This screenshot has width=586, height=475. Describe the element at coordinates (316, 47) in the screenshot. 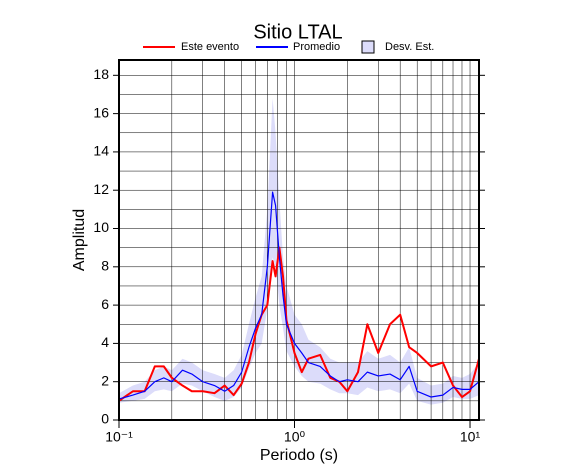

I see `legend-label: Promedio` at that location.